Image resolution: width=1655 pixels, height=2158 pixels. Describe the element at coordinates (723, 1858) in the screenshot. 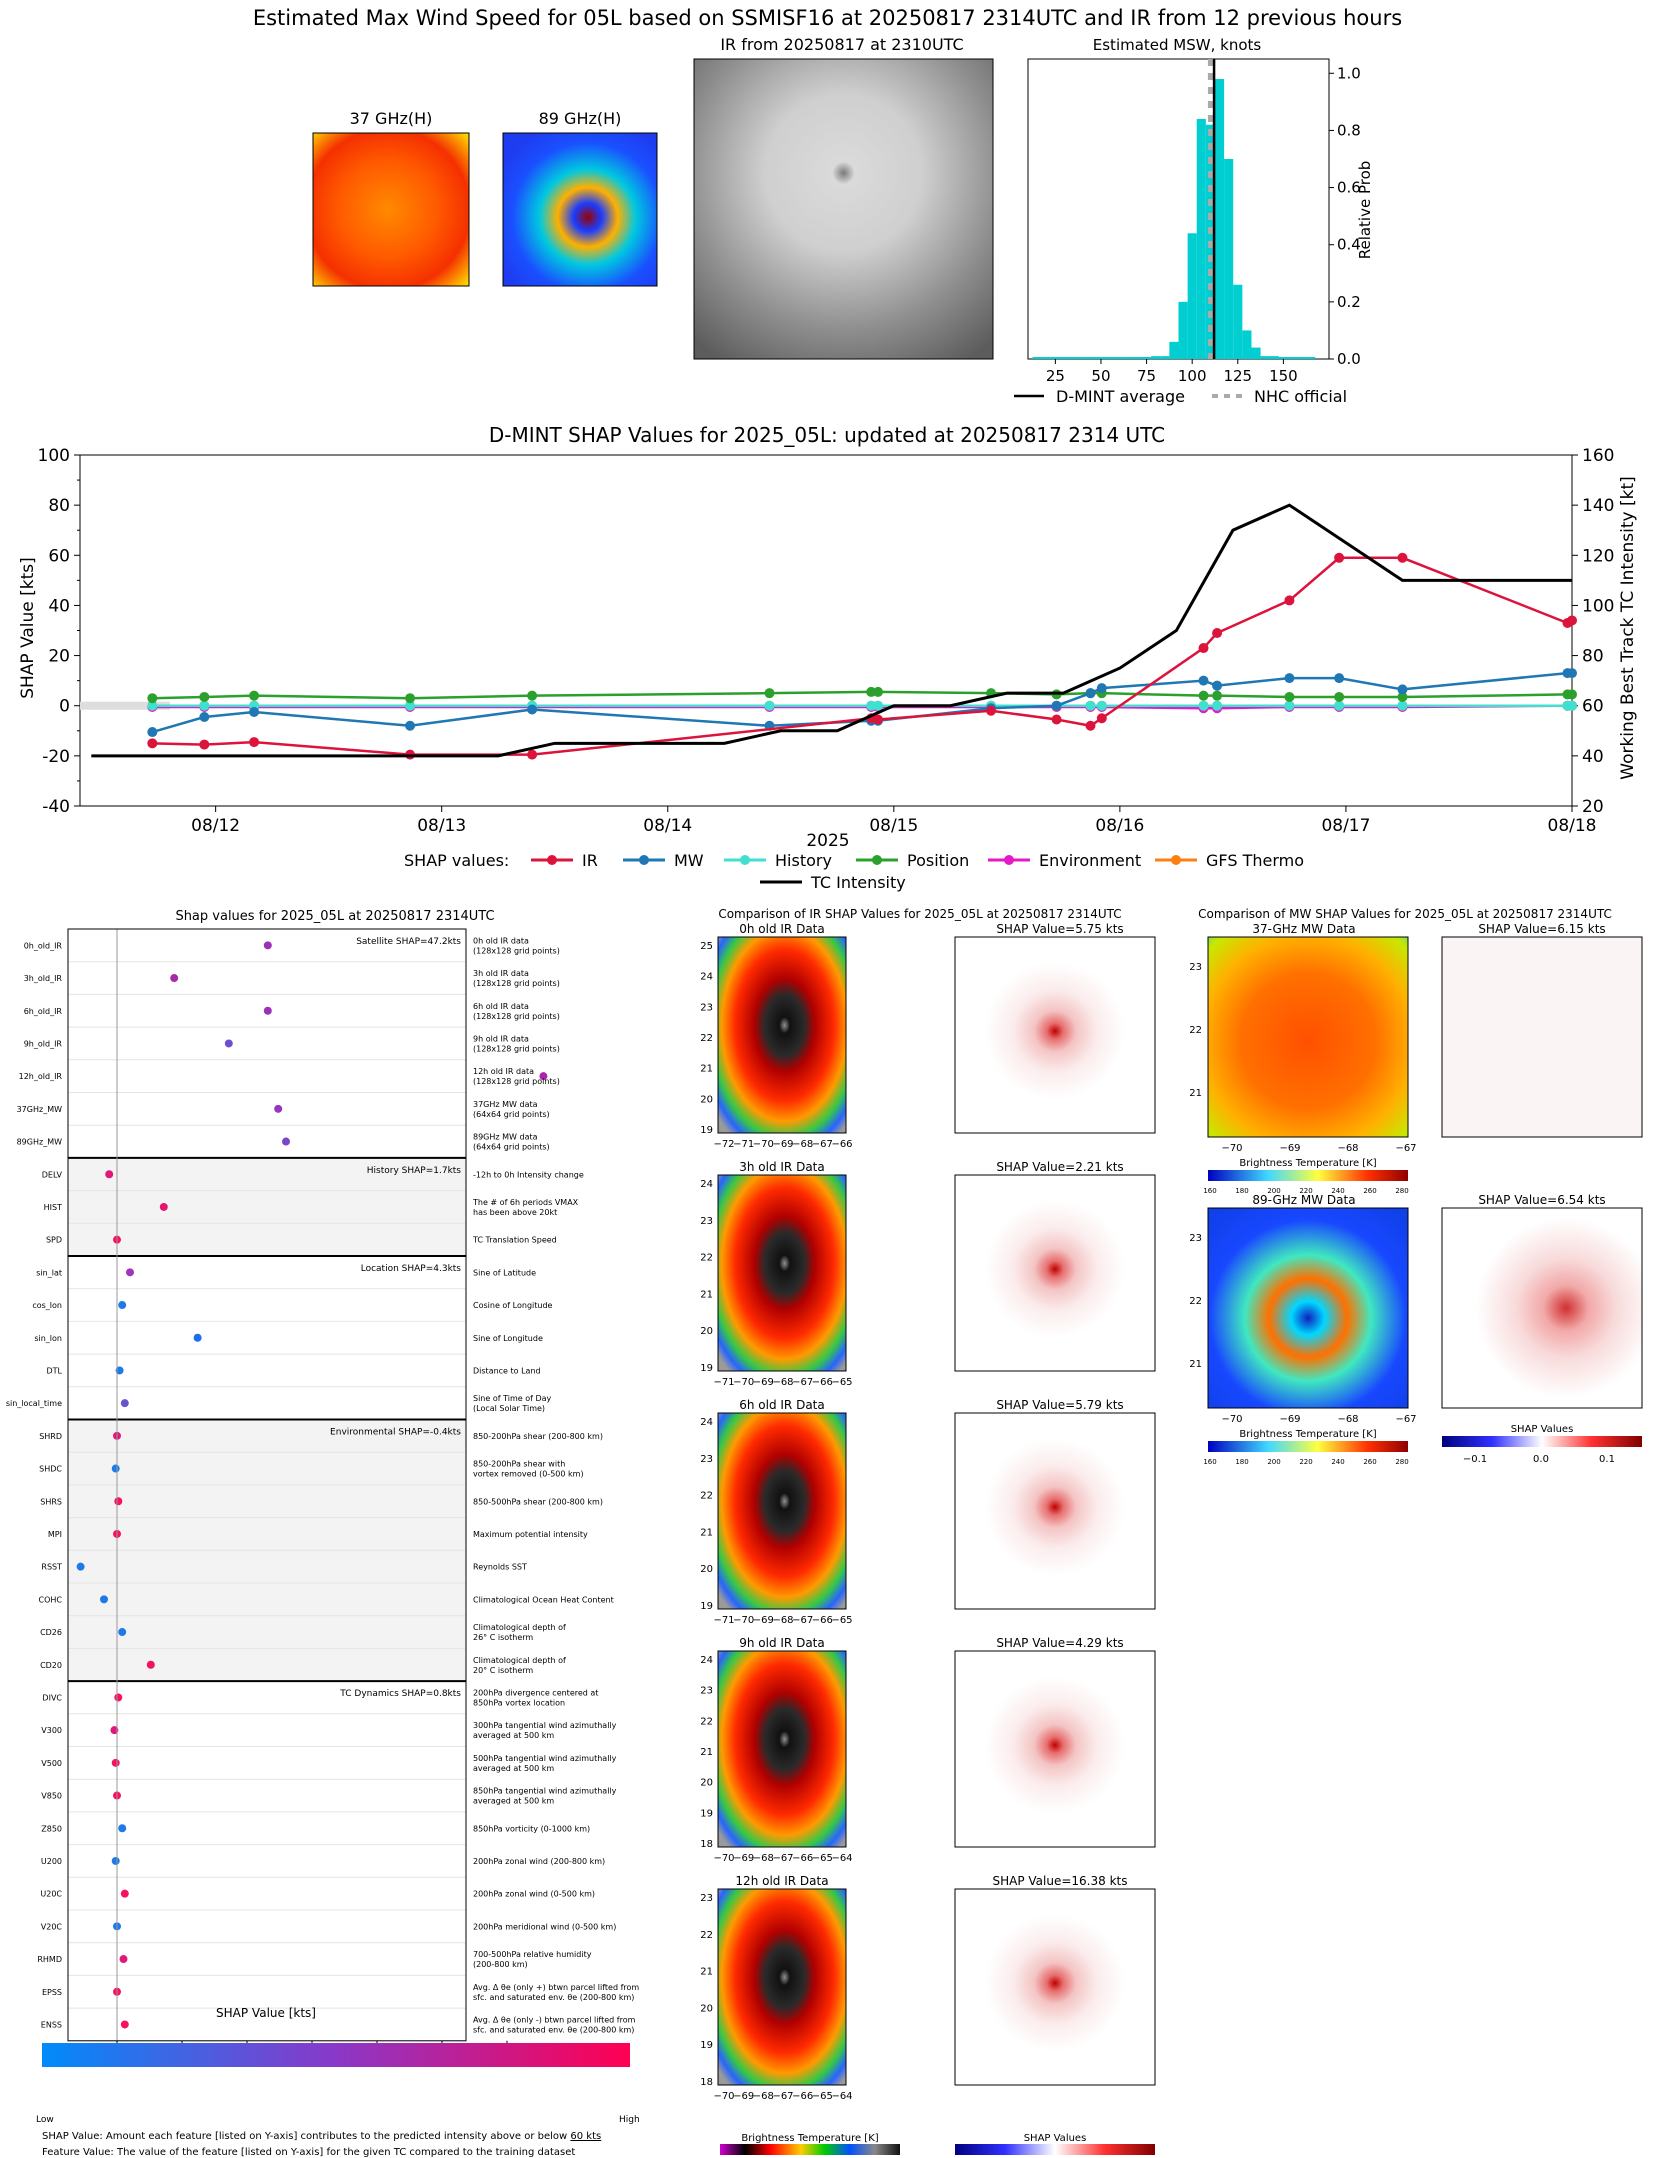

I see `ir-row-xtick: −70` at that location.